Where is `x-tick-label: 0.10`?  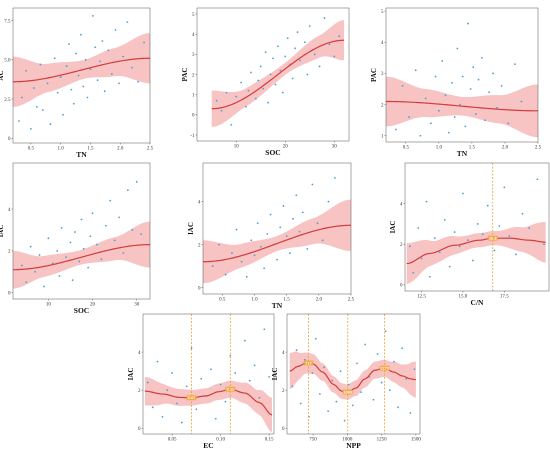
x-tick-label: 0.10 is located at coordinates (220, 440).